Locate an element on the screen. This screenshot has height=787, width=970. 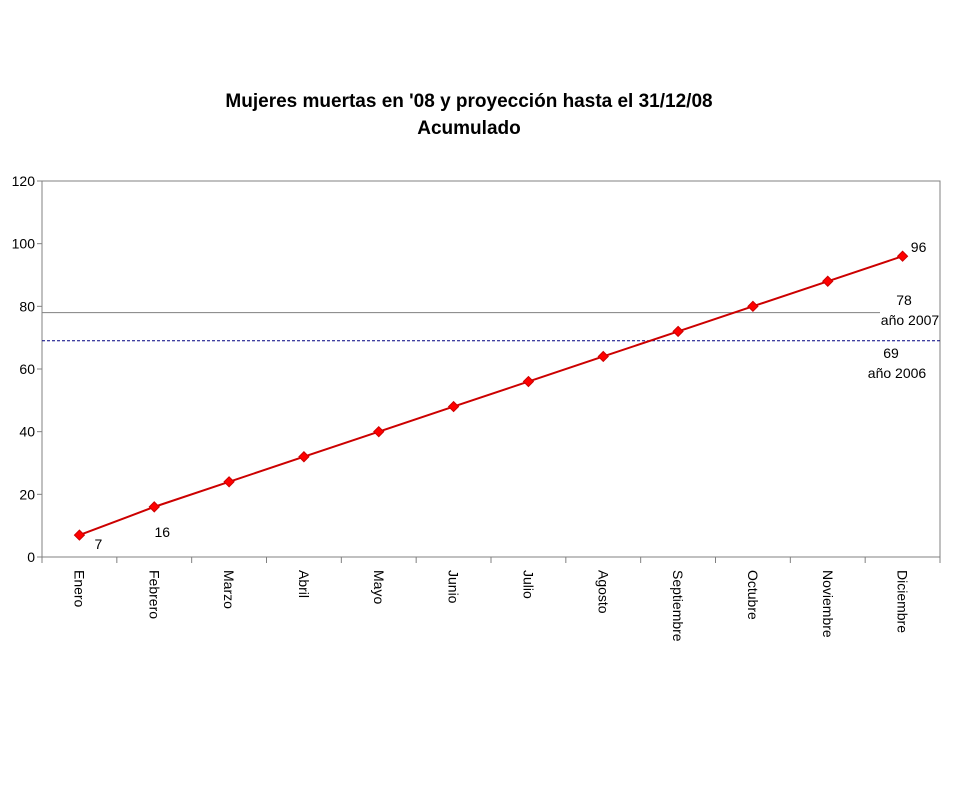
y-tick-label: 20 is located at coordinates (27, 494).